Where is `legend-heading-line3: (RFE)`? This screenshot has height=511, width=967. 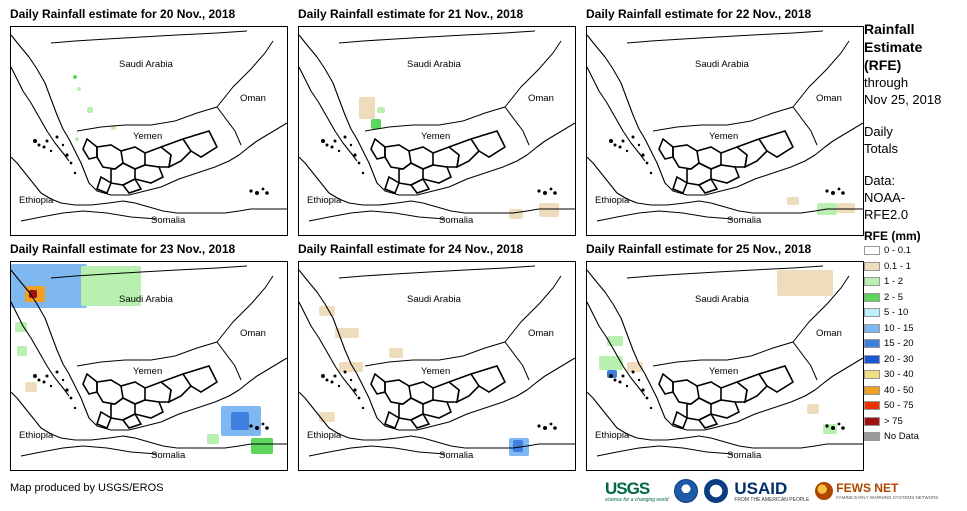 legend-heading-line3: (RFE) is located at coordinates (883, 65).